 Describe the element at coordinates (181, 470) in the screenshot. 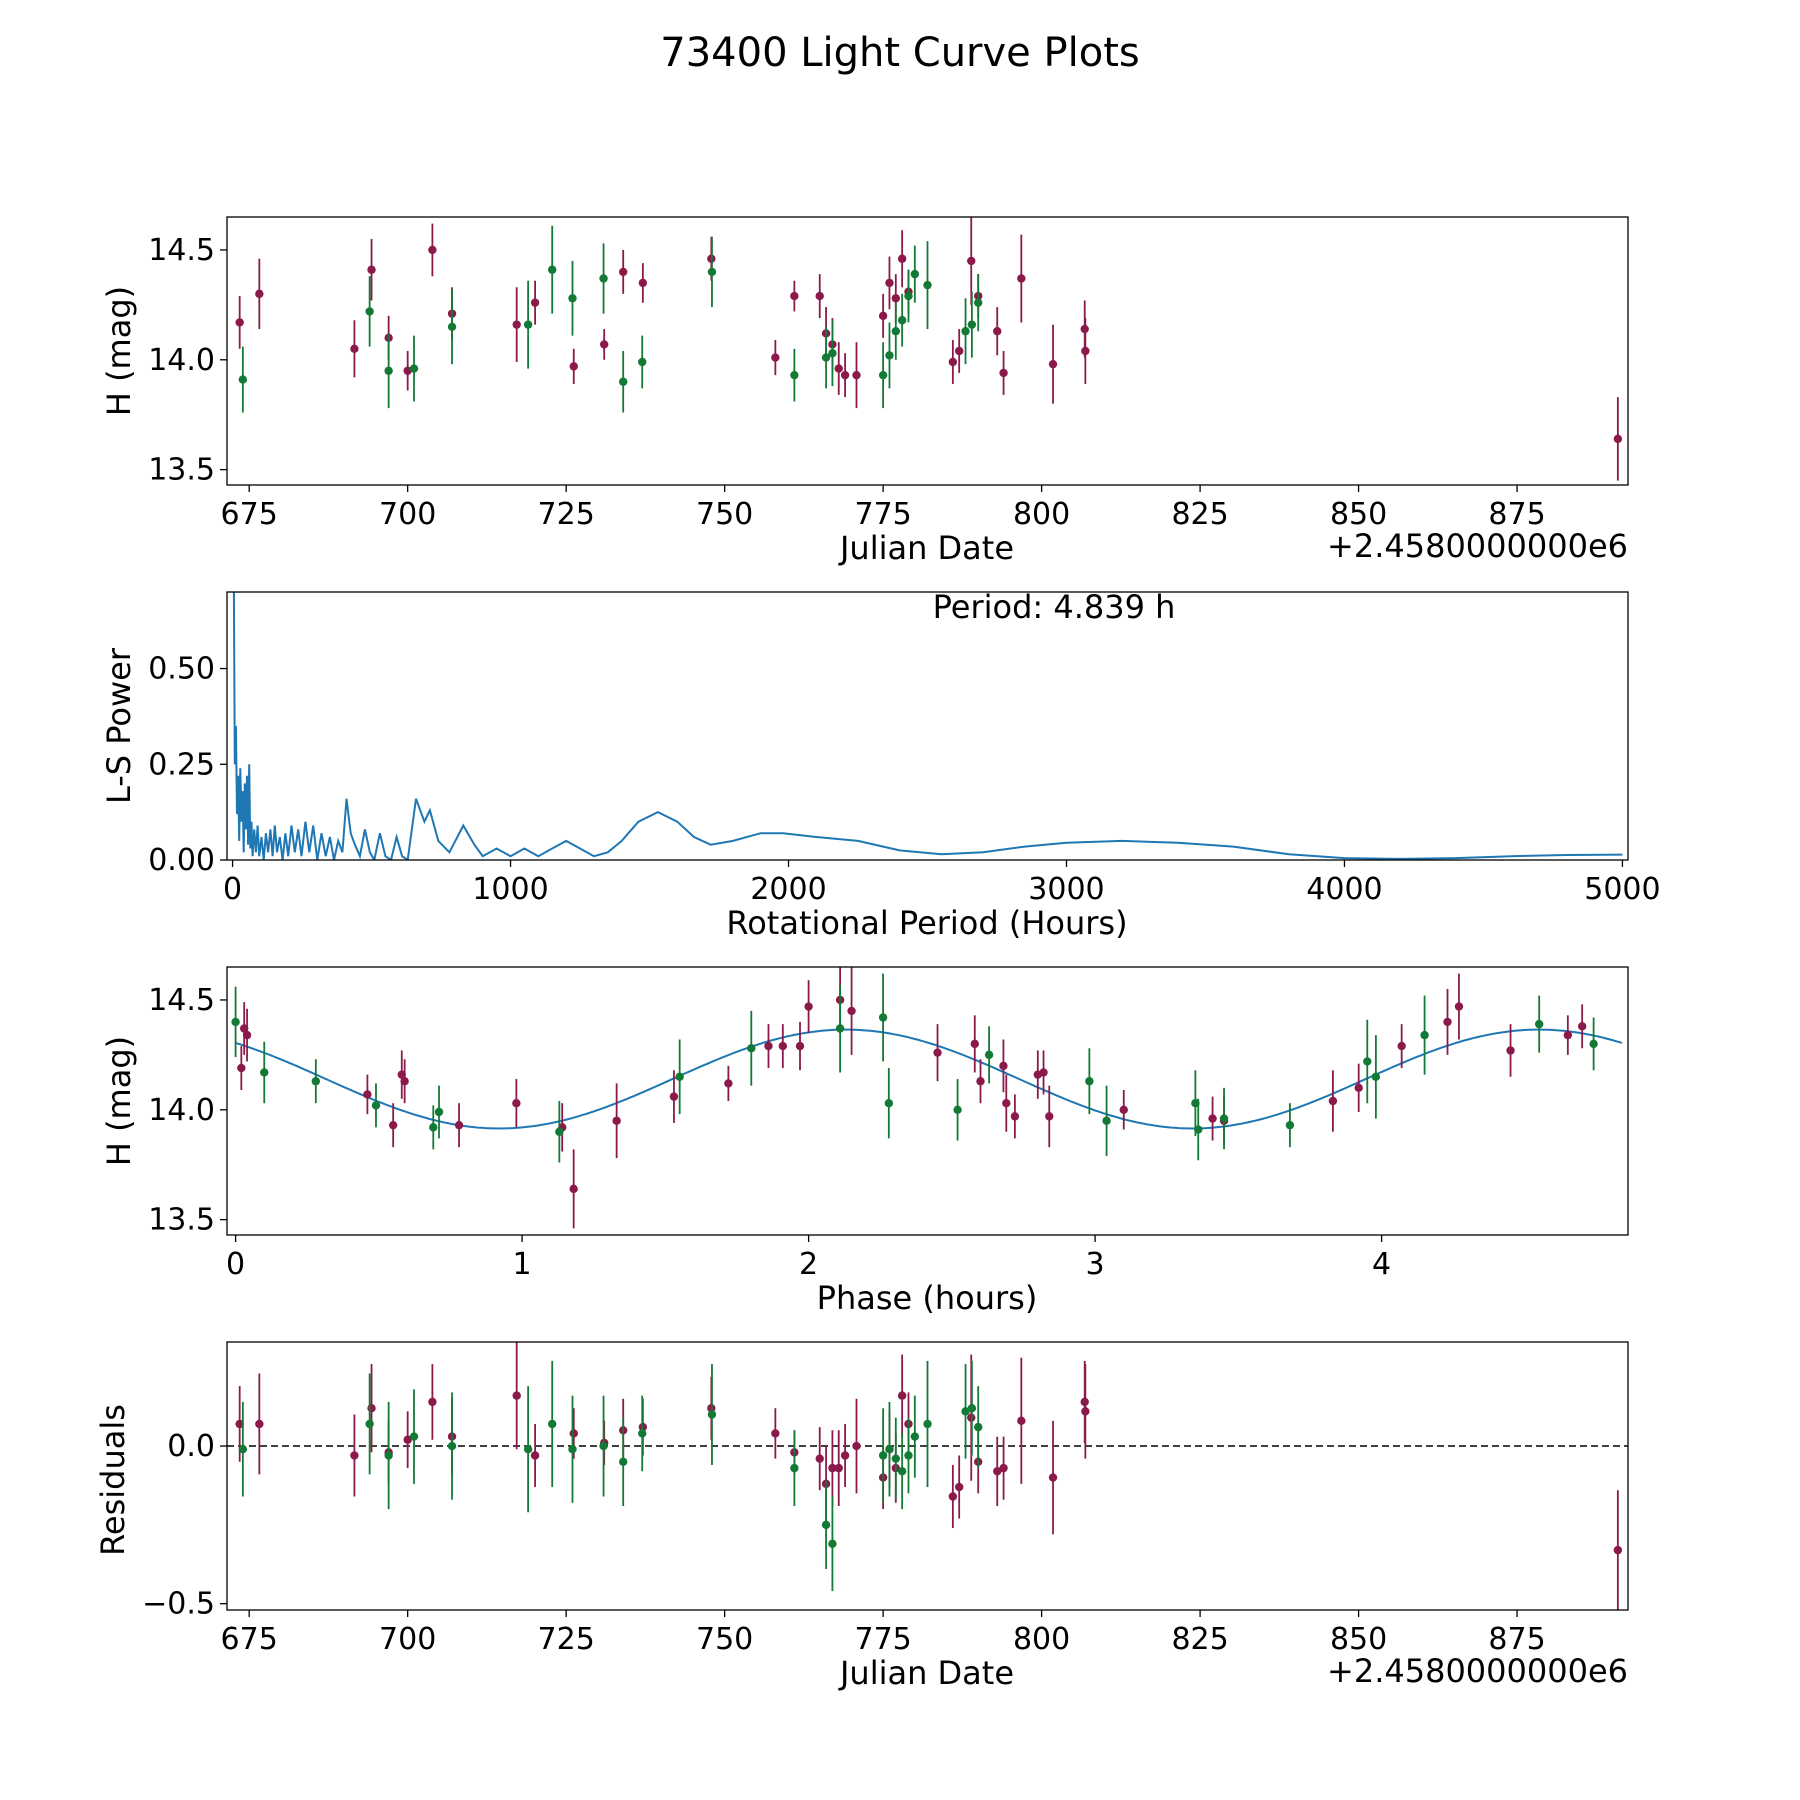

I see `light-curve-ytick-label: 13.5` at that location.